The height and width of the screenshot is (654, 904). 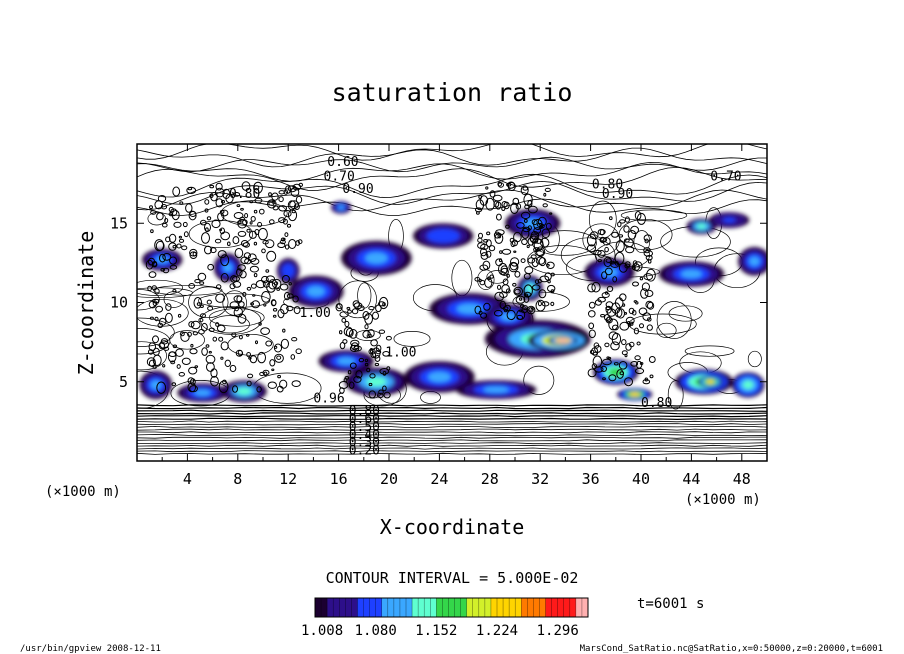 What do you see at coordinates (364, 451) in the screenshot?
I see `contour-label: 0.20` at bounding box center [364, 451].